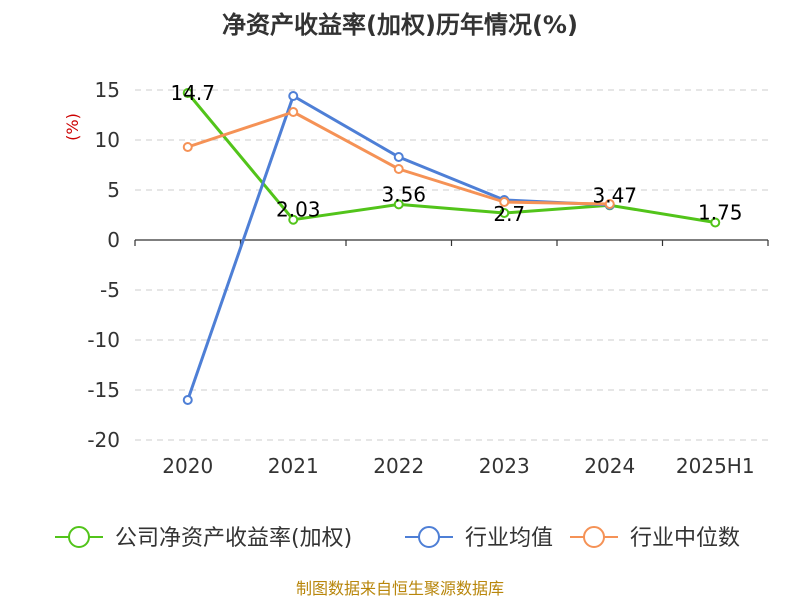  What do you see at coordinates (509, 538) in the screenshot?
I see `legend-label: 行业均值` at bounding box center [509, 538].